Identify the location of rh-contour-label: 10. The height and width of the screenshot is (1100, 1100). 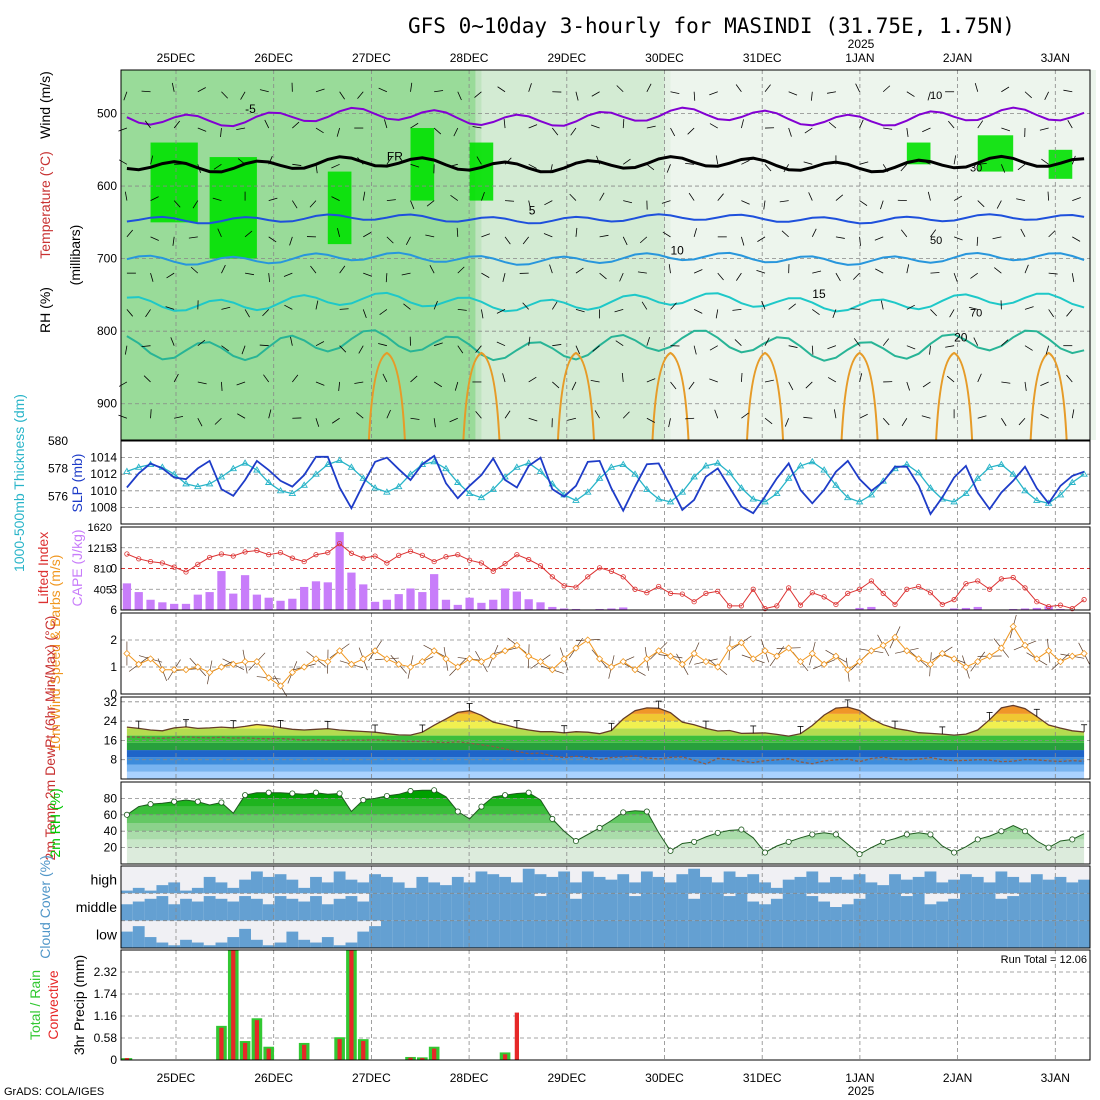
(936, 96).